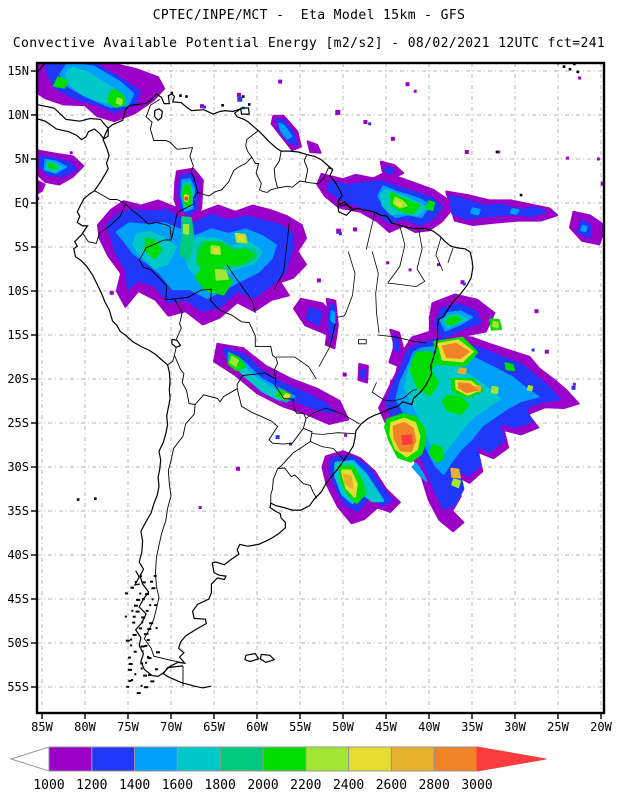 The width and height of the screenshot is (618, 800). What do you see at coordinates (300, 727) in the screenshot?
I see `x-axis-label: 55W` at bounding box center [300, 727].